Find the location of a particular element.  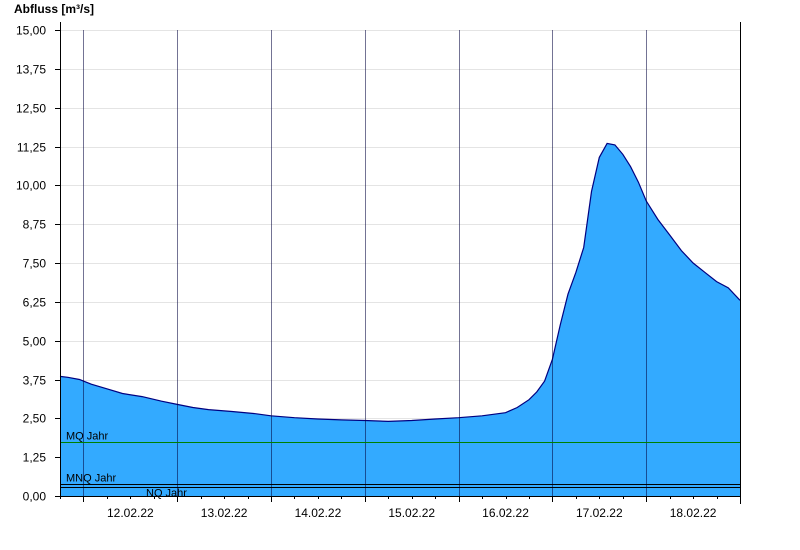

y-tick-label: 10,00 is located at coordinates (31, 186).